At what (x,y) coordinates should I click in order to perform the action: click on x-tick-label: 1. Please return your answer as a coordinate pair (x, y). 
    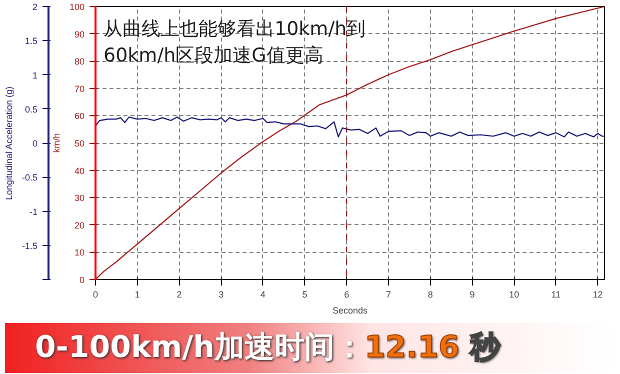
    Looking at the image, I should click on (137, 295).